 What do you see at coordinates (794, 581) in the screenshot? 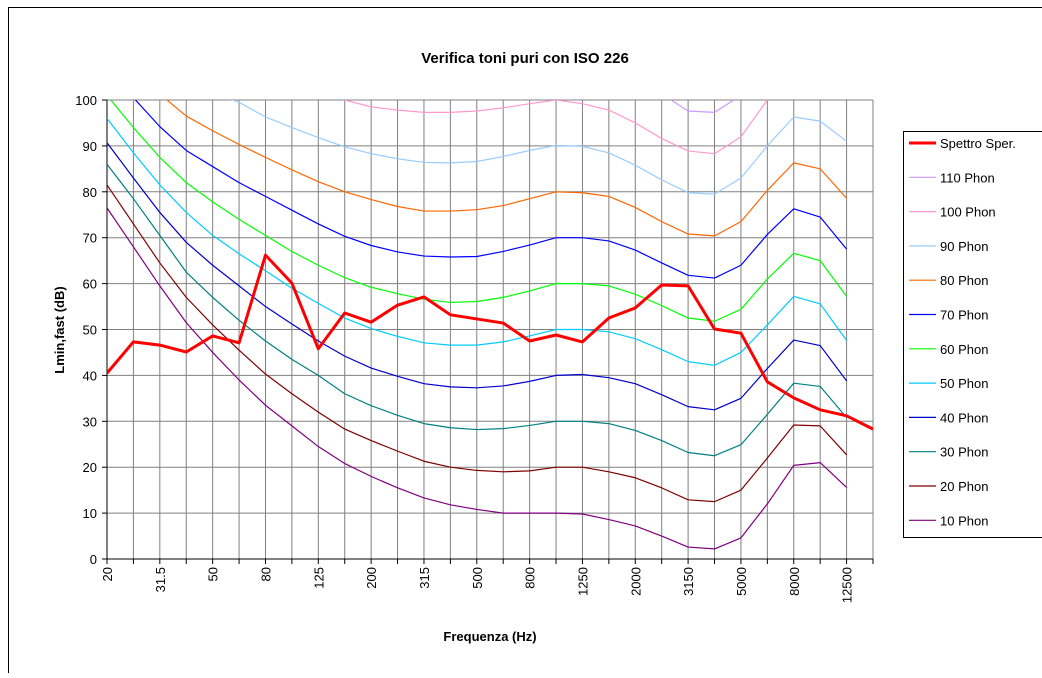
I see `x-tick-label: 8000` at bounding box center [794, 581].